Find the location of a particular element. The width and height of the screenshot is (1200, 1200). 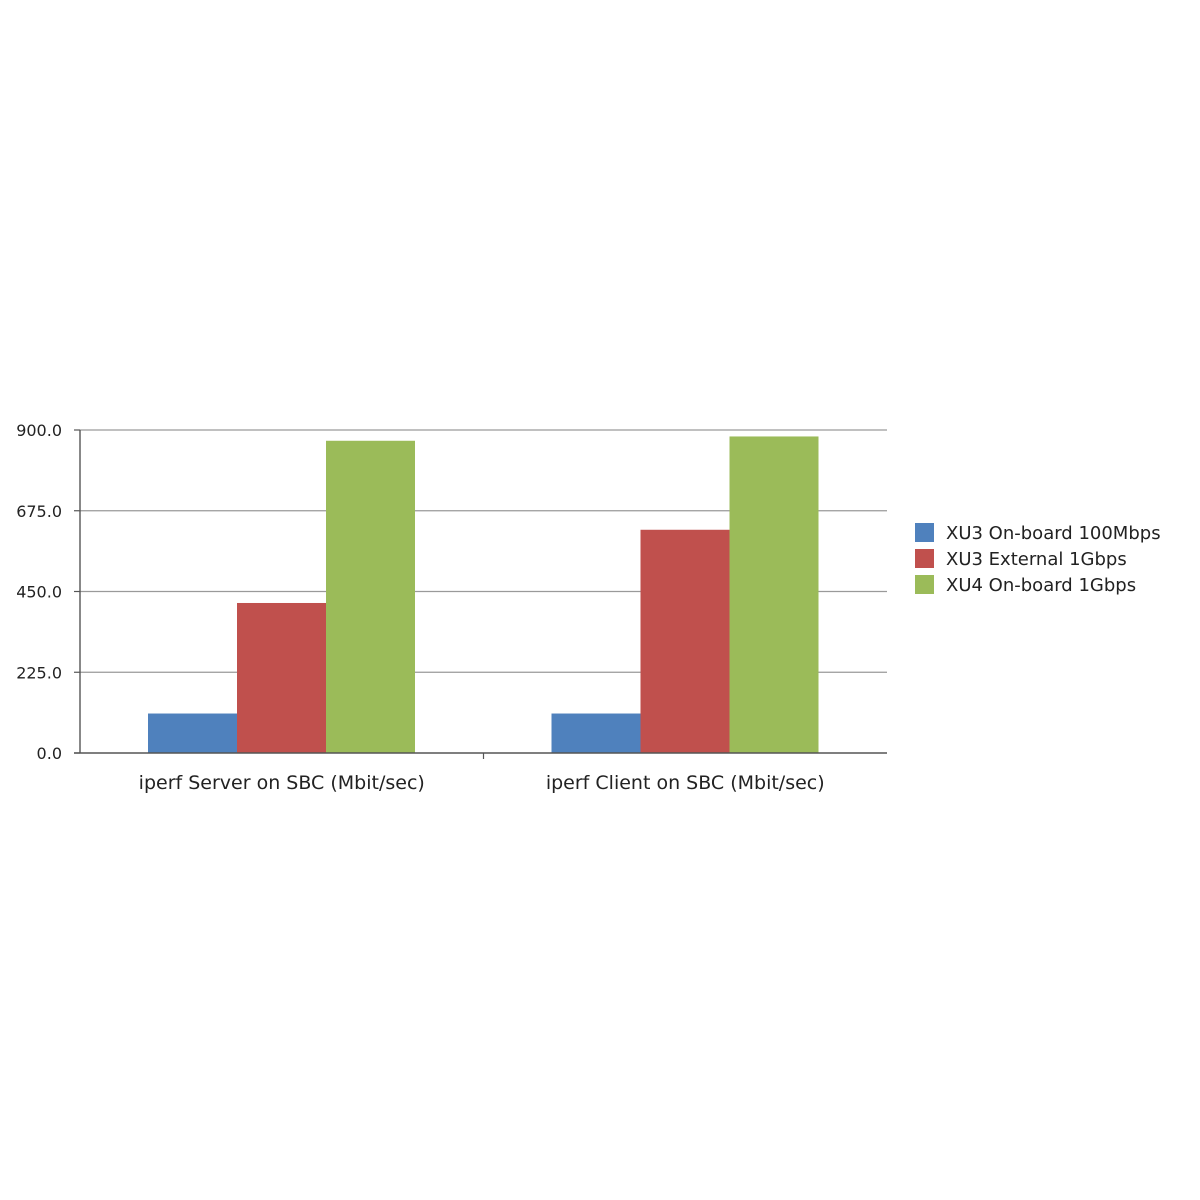

legend-label: XU3 On-board 100Mbps is located at coordinates (1053, 533).